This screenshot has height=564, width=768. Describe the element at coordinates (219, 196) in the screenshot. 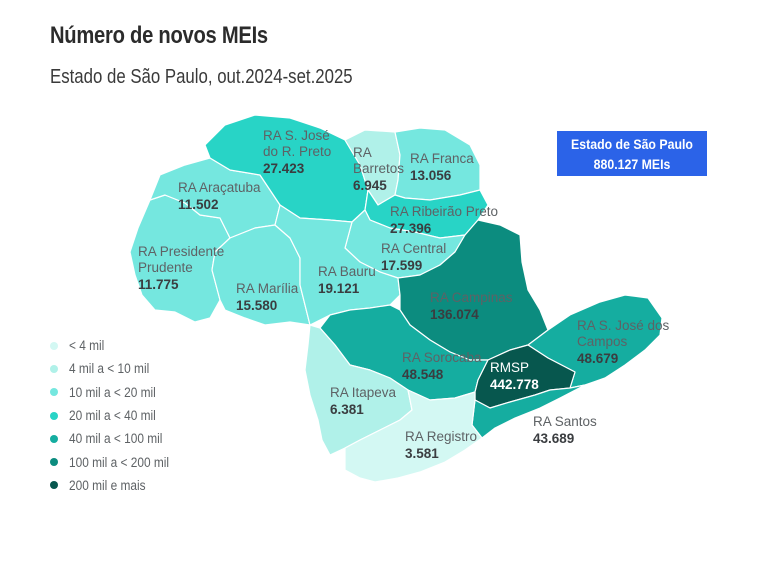

I see `region-label: RA Araçatuba 11.502` at that location.